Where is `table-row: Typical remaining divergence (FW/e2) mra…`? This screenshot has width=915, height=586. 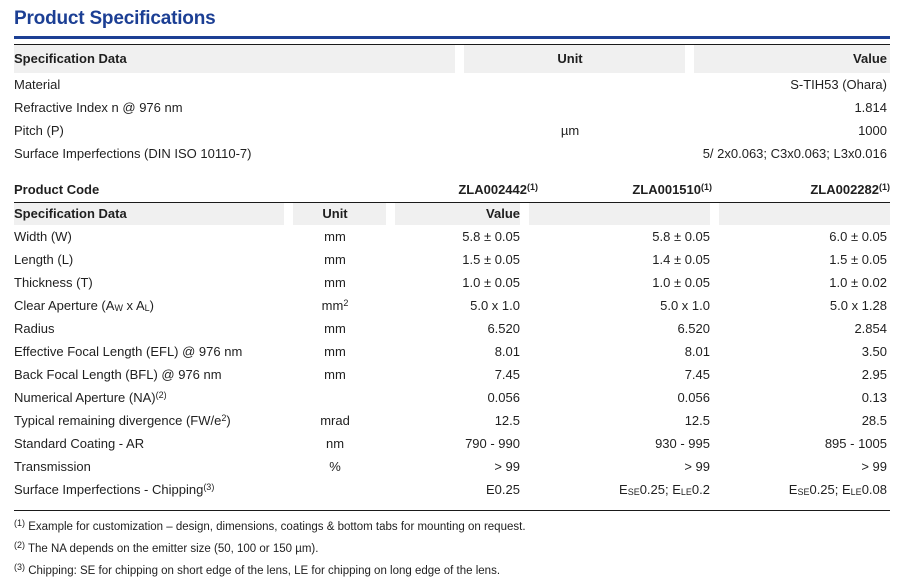 table-row: Typical remaining divergence (FW/e2) mra… is located at coordinates (452, 420).